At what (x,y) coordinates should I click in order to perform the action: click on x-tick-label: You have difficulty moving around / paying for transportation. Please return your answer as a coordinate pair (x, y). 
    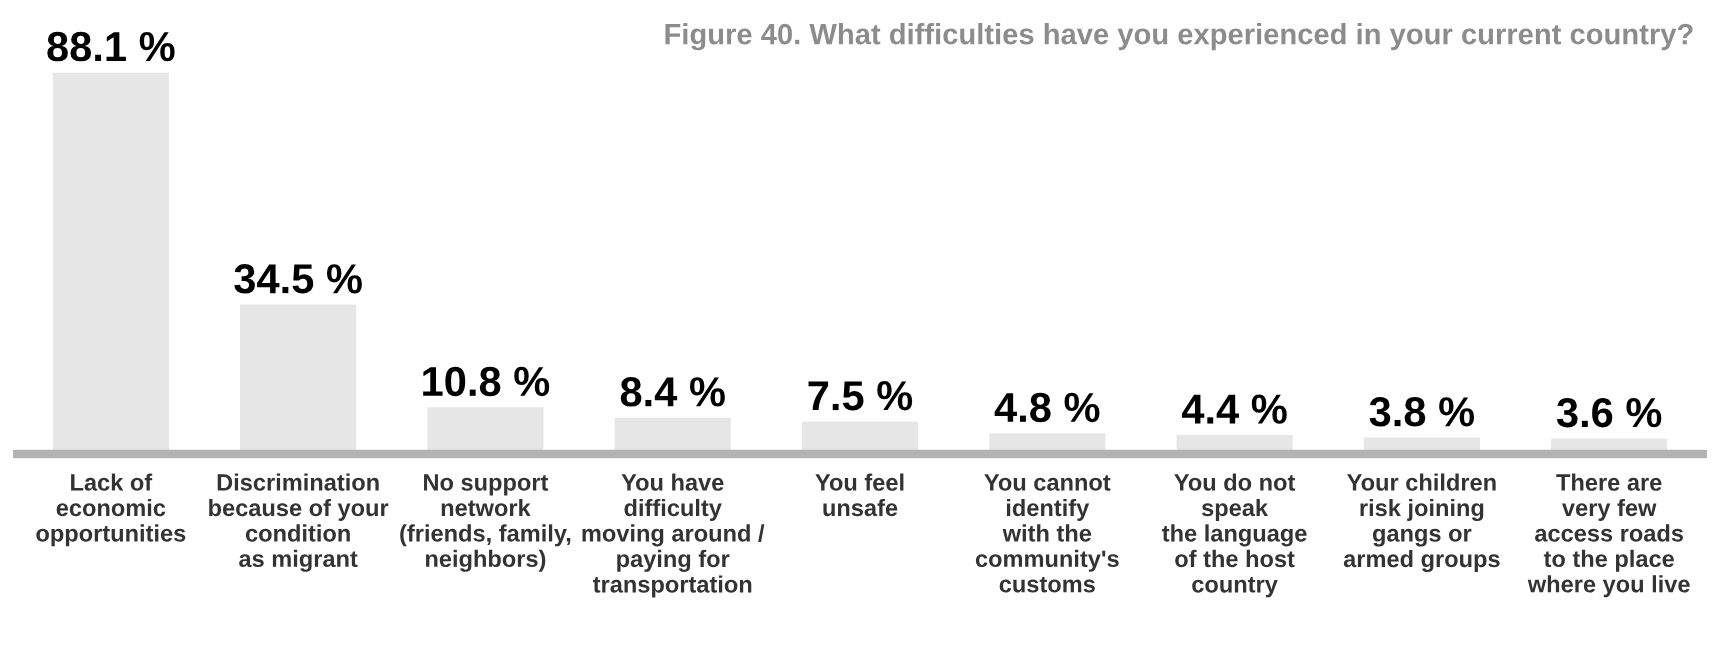
    Looking at the image, I should click on (673, 535).